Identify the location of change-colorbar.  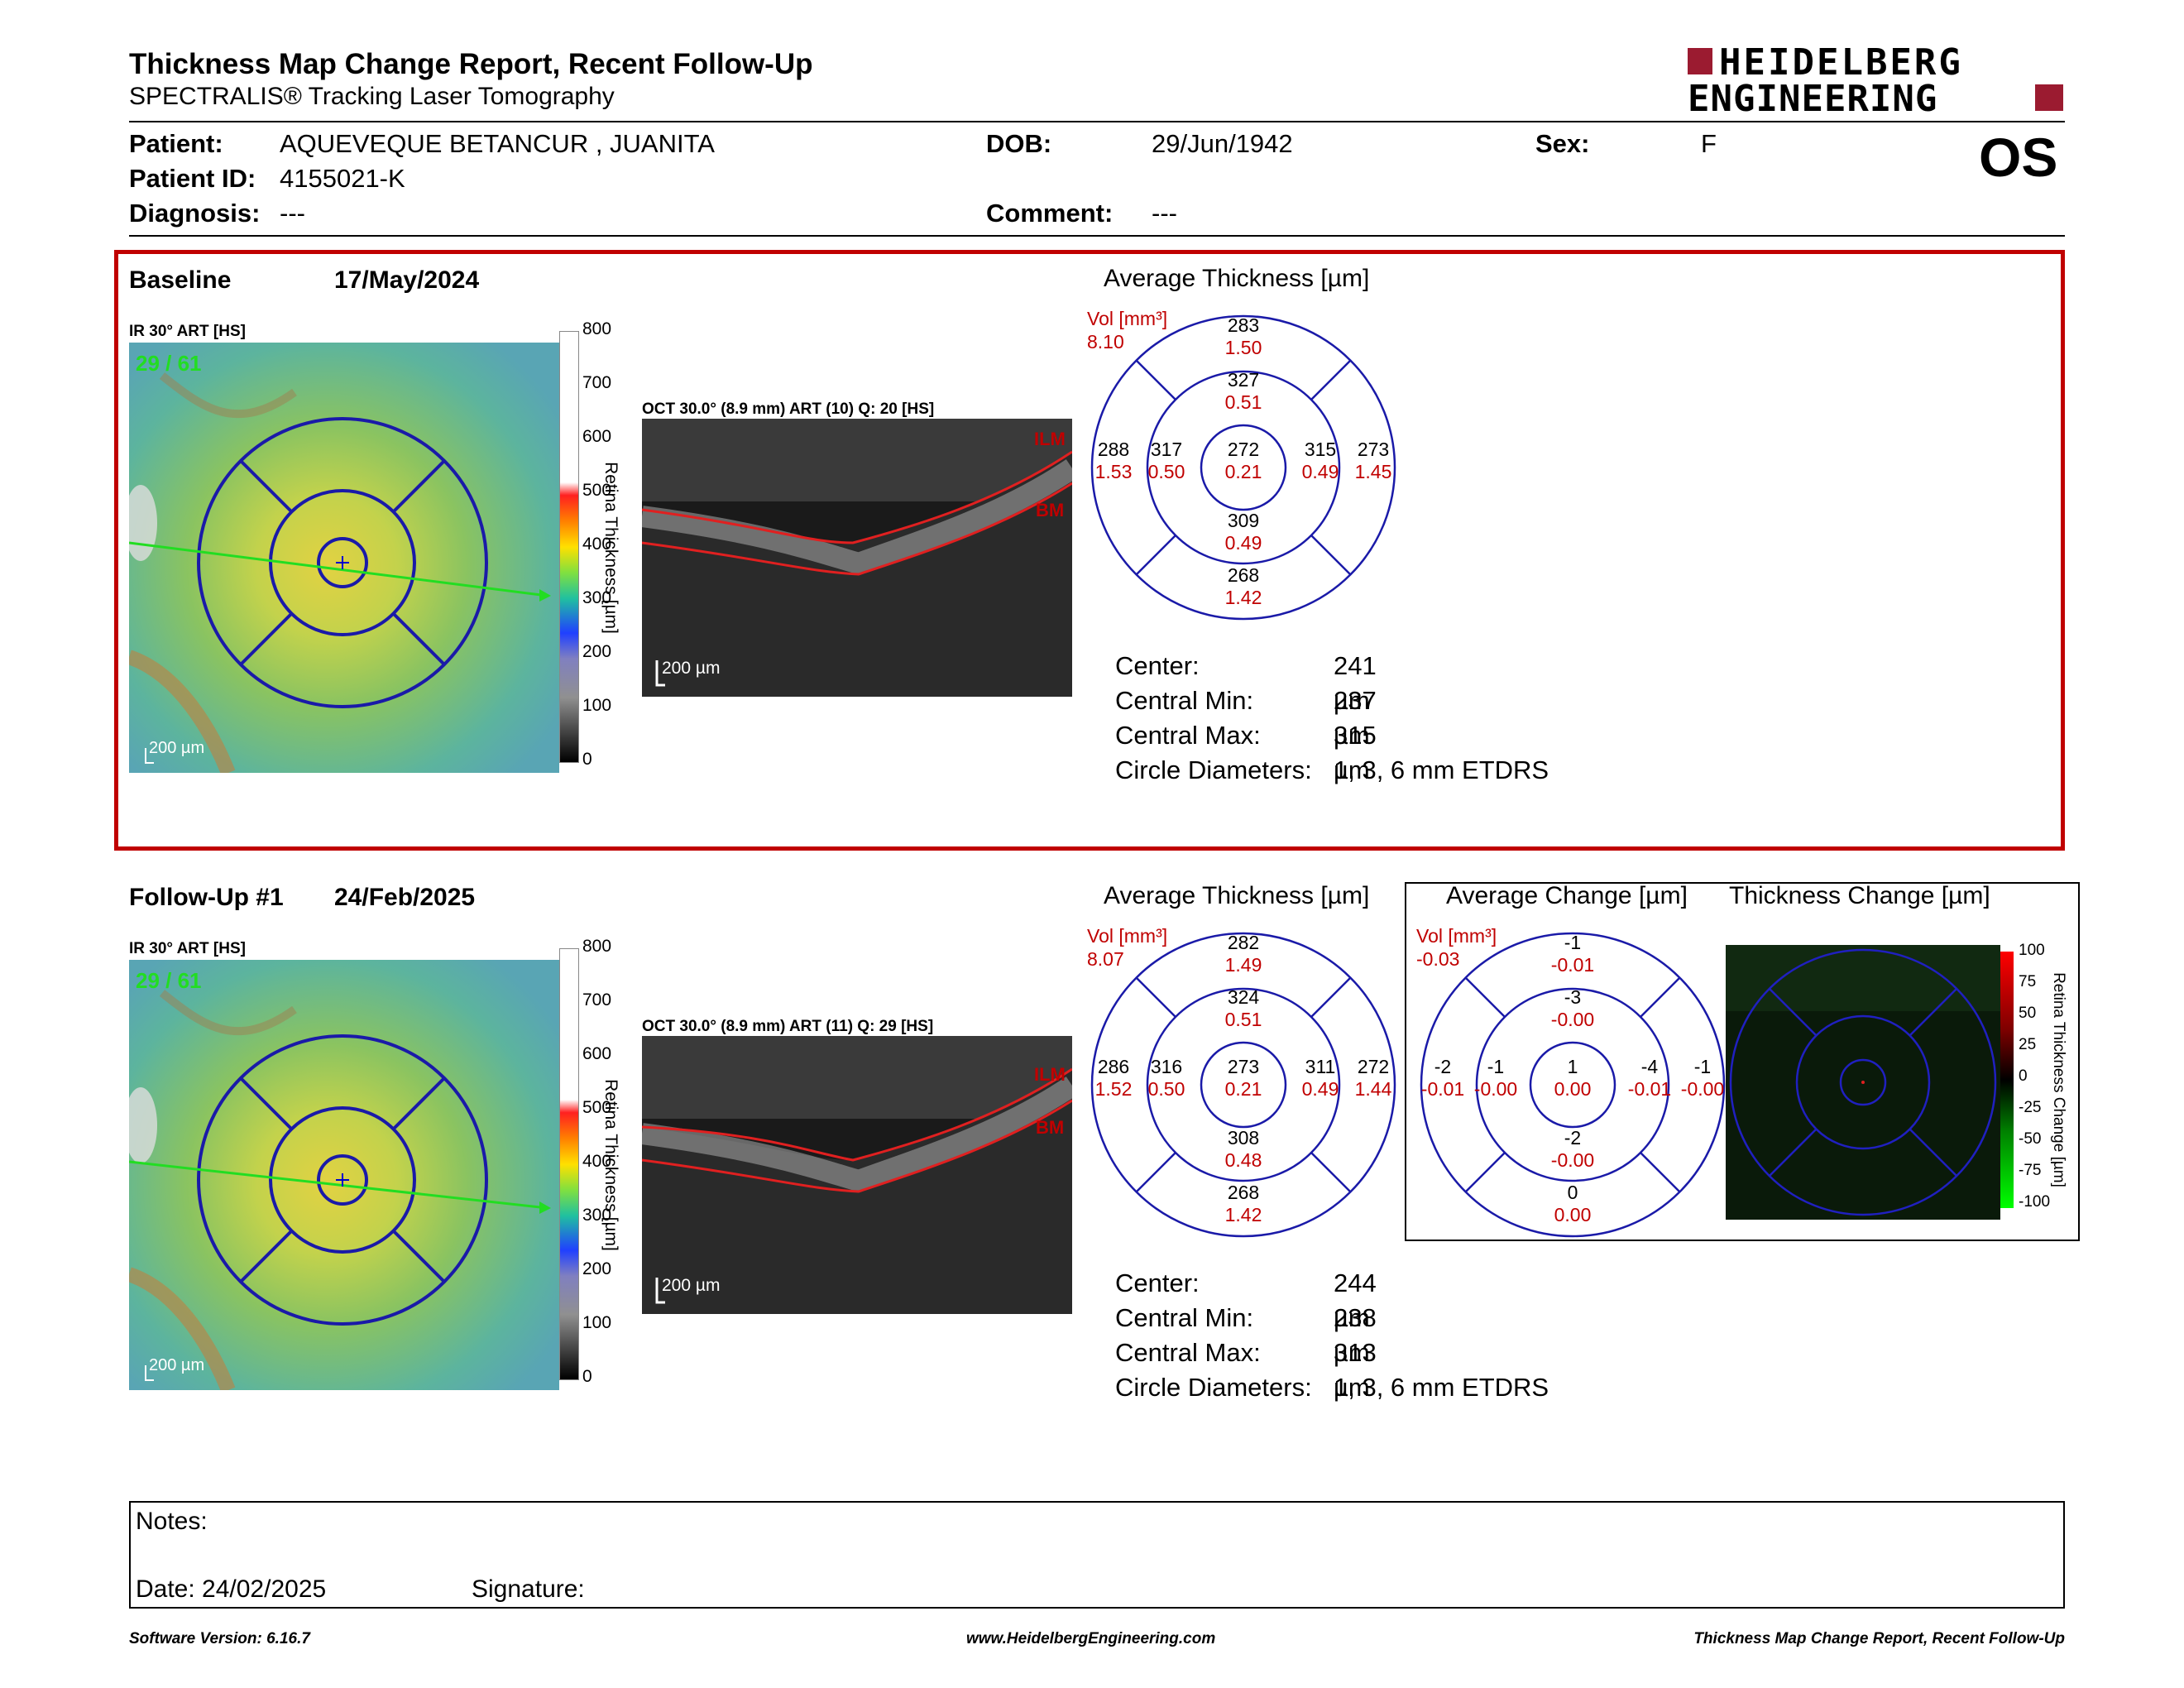
(2007, 1080).